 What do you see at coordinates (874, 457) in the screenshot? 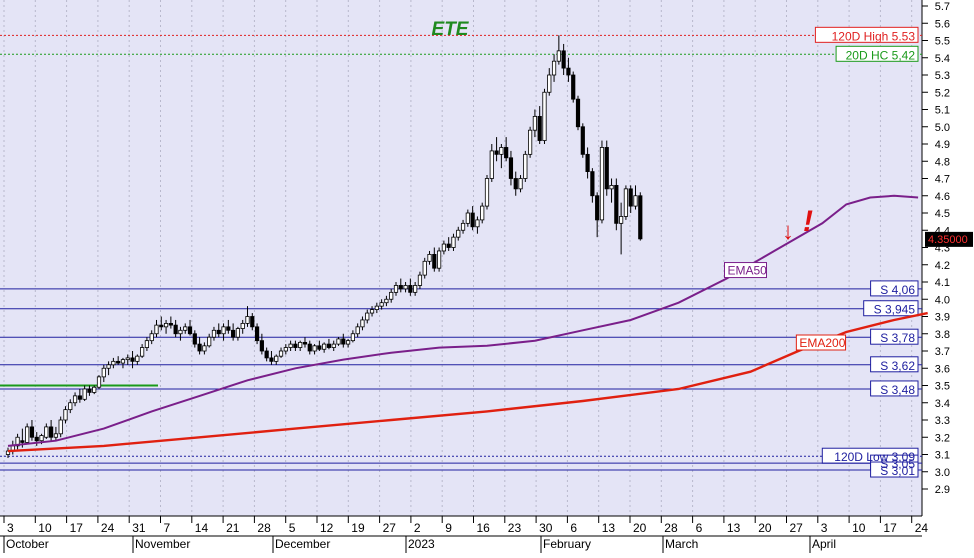
I see `price-level-label: 120D Low 3,09` at bounding box center [874, 457].